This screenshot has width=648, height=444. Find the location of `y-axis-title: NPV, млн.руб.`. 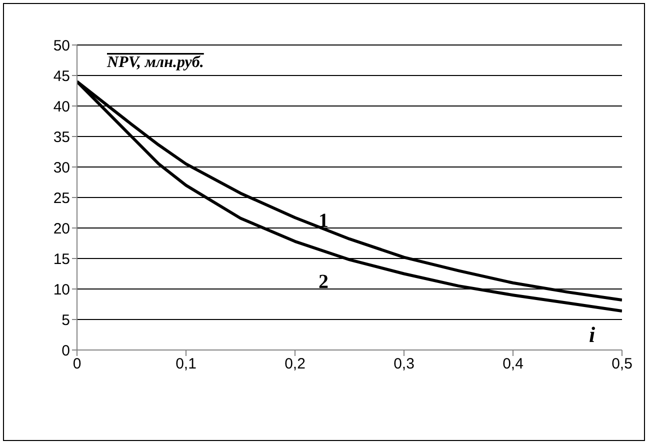

y-axis-title: NPV, млн.руб. is located at coordinates (155, 62).